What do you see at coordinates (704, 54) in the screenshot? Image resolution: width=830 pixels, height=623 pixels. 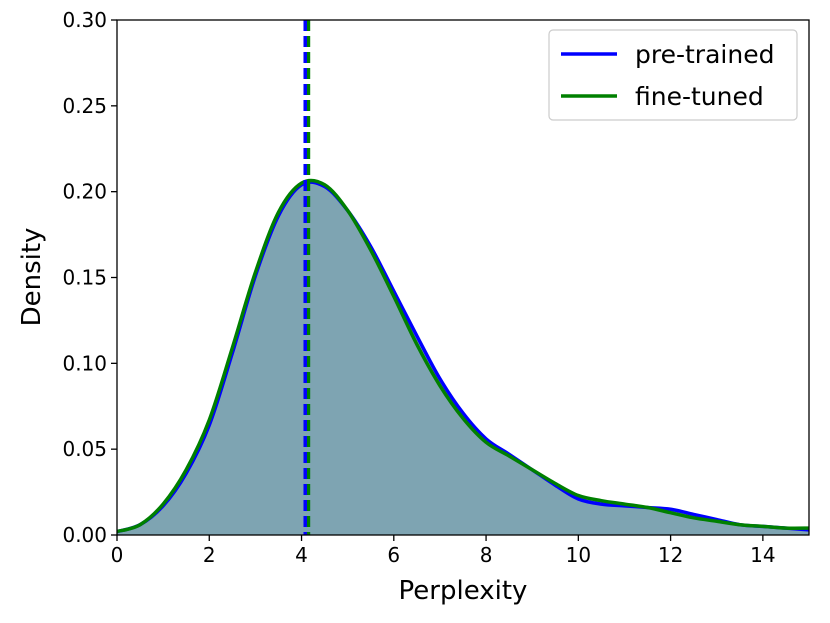 I see `legend-label-pre-trained: pre-trained` at bounding box center [704, 54].